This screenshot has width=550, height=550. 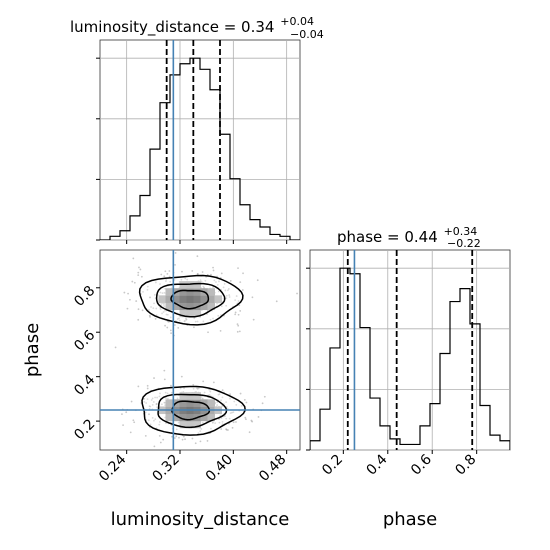 What do you see at coordinates (421, 464) in the screenshot?
I see `phase-x-tick-label-2: 0.6` at bounding box center [421, 464].